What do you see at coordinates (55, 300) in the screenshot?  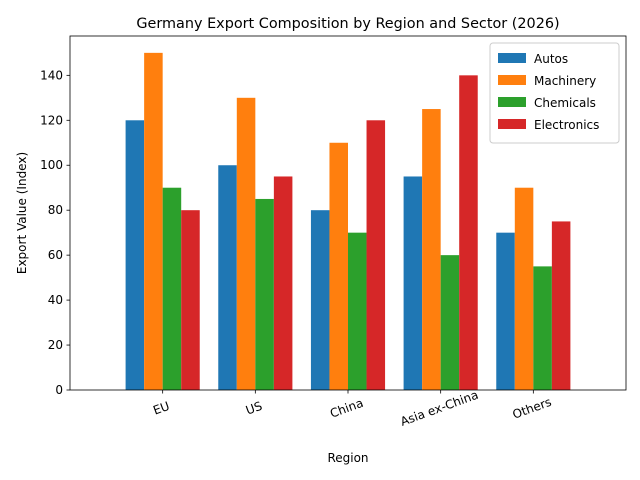 I see `y-tick-label: 40` at bounding box center [55, 300].